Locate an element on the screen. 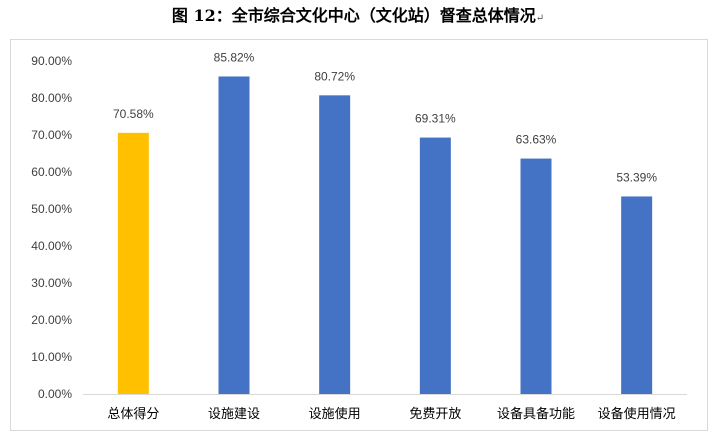 This screenshot has height=435, width=716. data-label: 70.58% is located at coordinates (133, 114).